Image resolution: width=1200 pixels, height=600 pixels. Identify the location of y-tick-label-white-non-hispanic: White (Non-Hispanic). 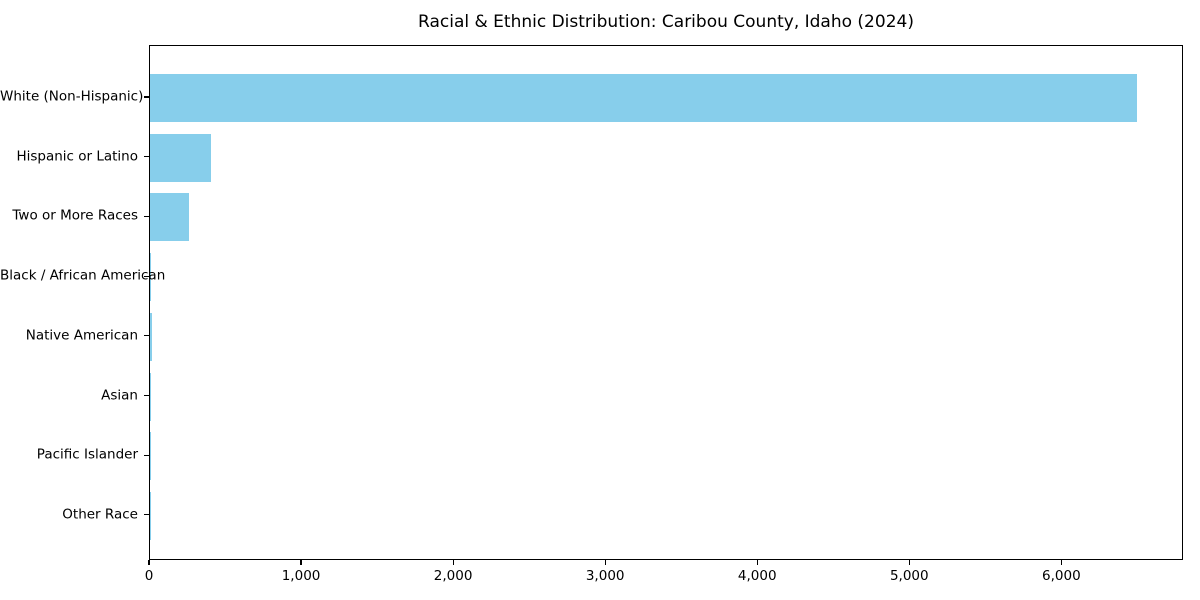
(72, 96).